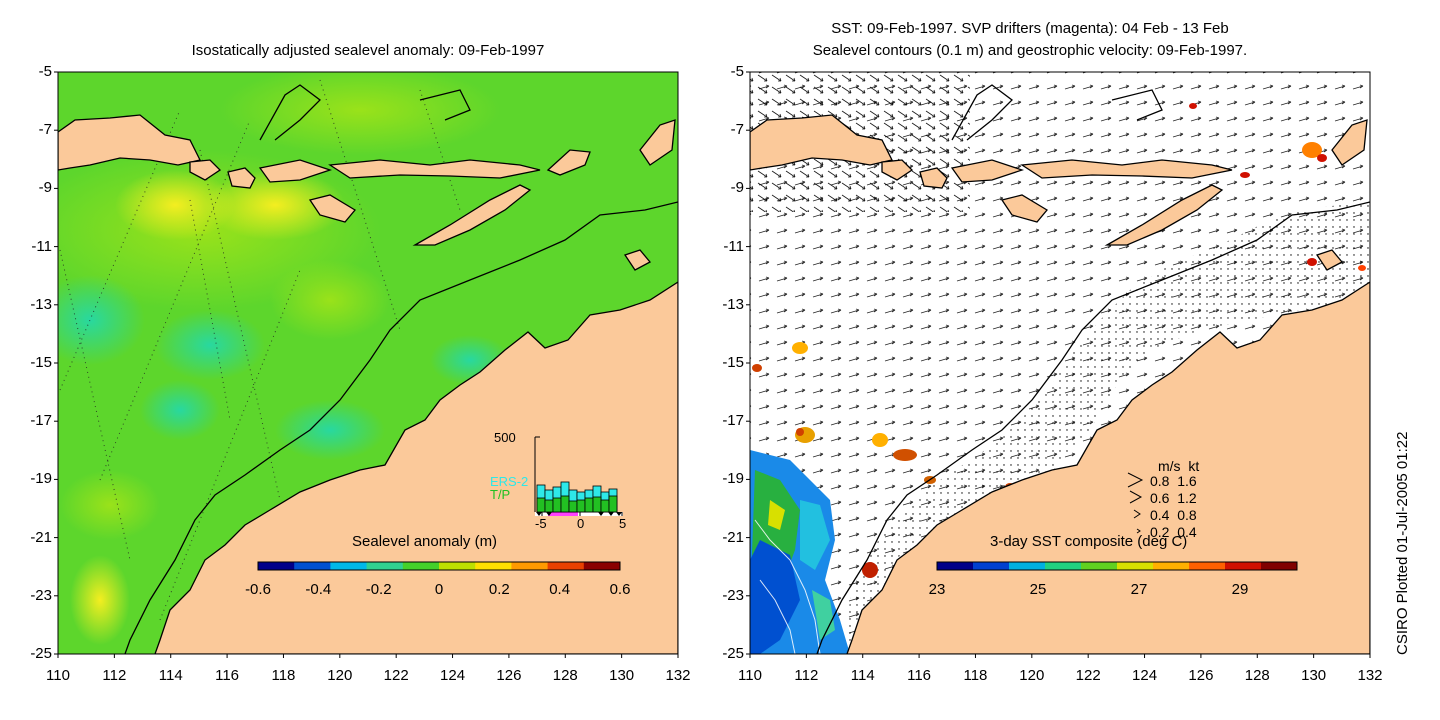  Describe the element at coordinates (1173, 481) in the screenshot. I see `velocity-legend-row-1: 0.8 1.6` at that location.